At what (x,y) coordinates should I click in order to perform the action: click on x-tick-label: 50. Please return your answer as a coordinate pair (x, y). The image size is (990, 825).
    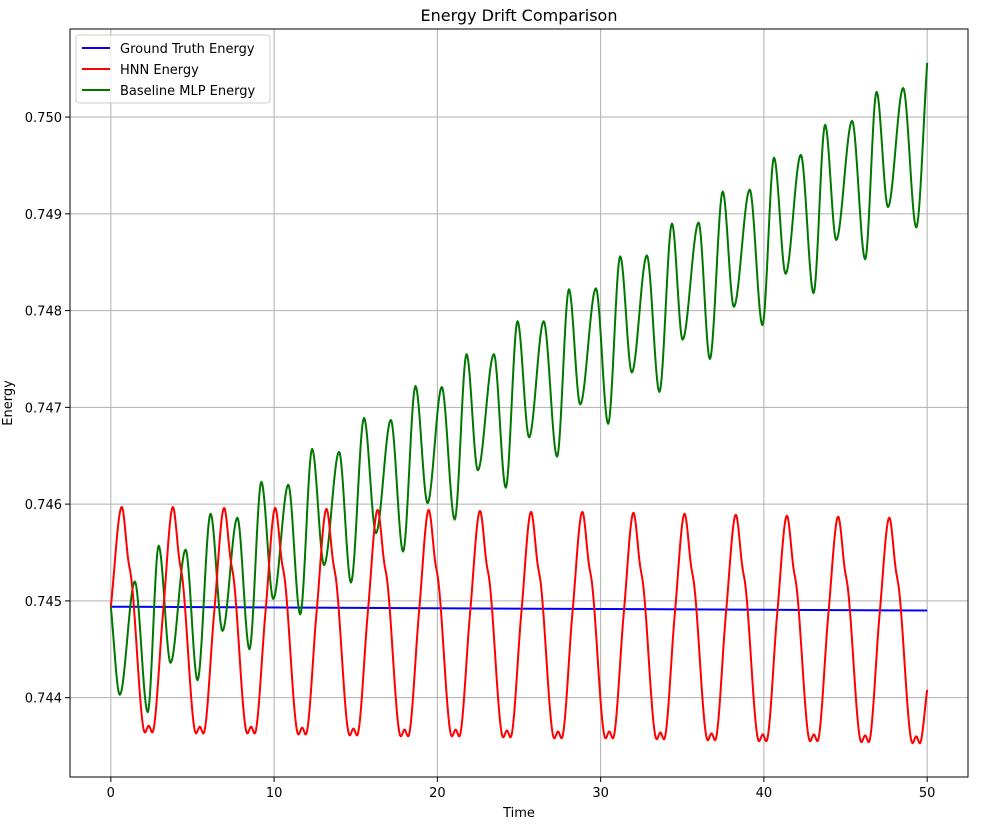
    Looking at the image, I should click on (927, 793).